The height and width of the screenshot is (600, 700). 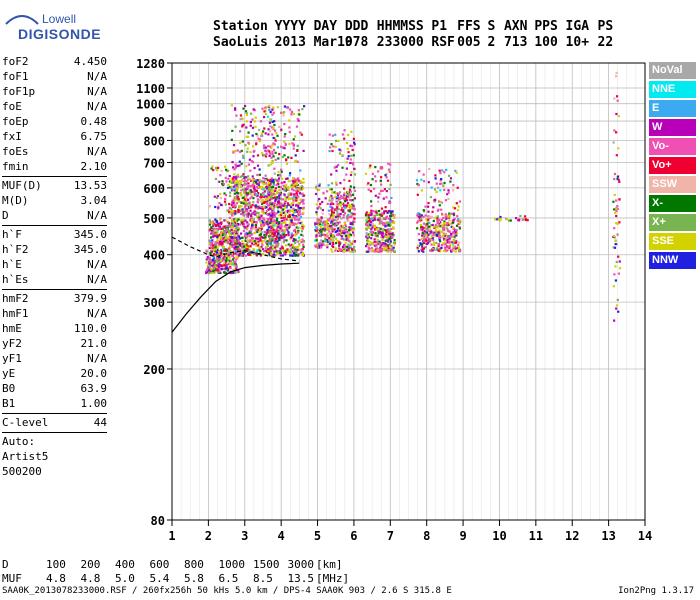 What do you see at coordinates (22, 20) in the screenshot?
I see `logo-mark-icon` at bounding box center [22, 20].